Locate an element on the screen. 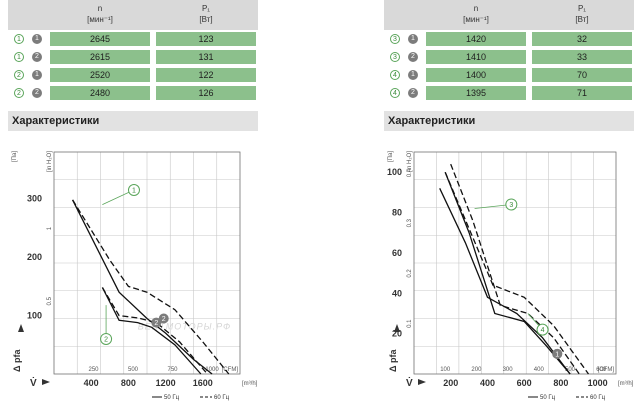 The image size is (640, 410). series-line-2-dashed is located at coordinates (154, 331).